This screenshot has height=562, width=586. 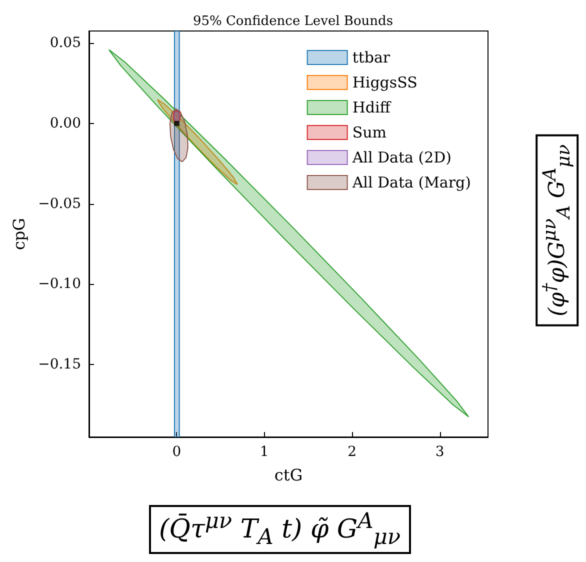 What do you see at coordinates (177, 452) in the screenshot?
I see `x-tick-label: 0` at bounding box center [177, 452].